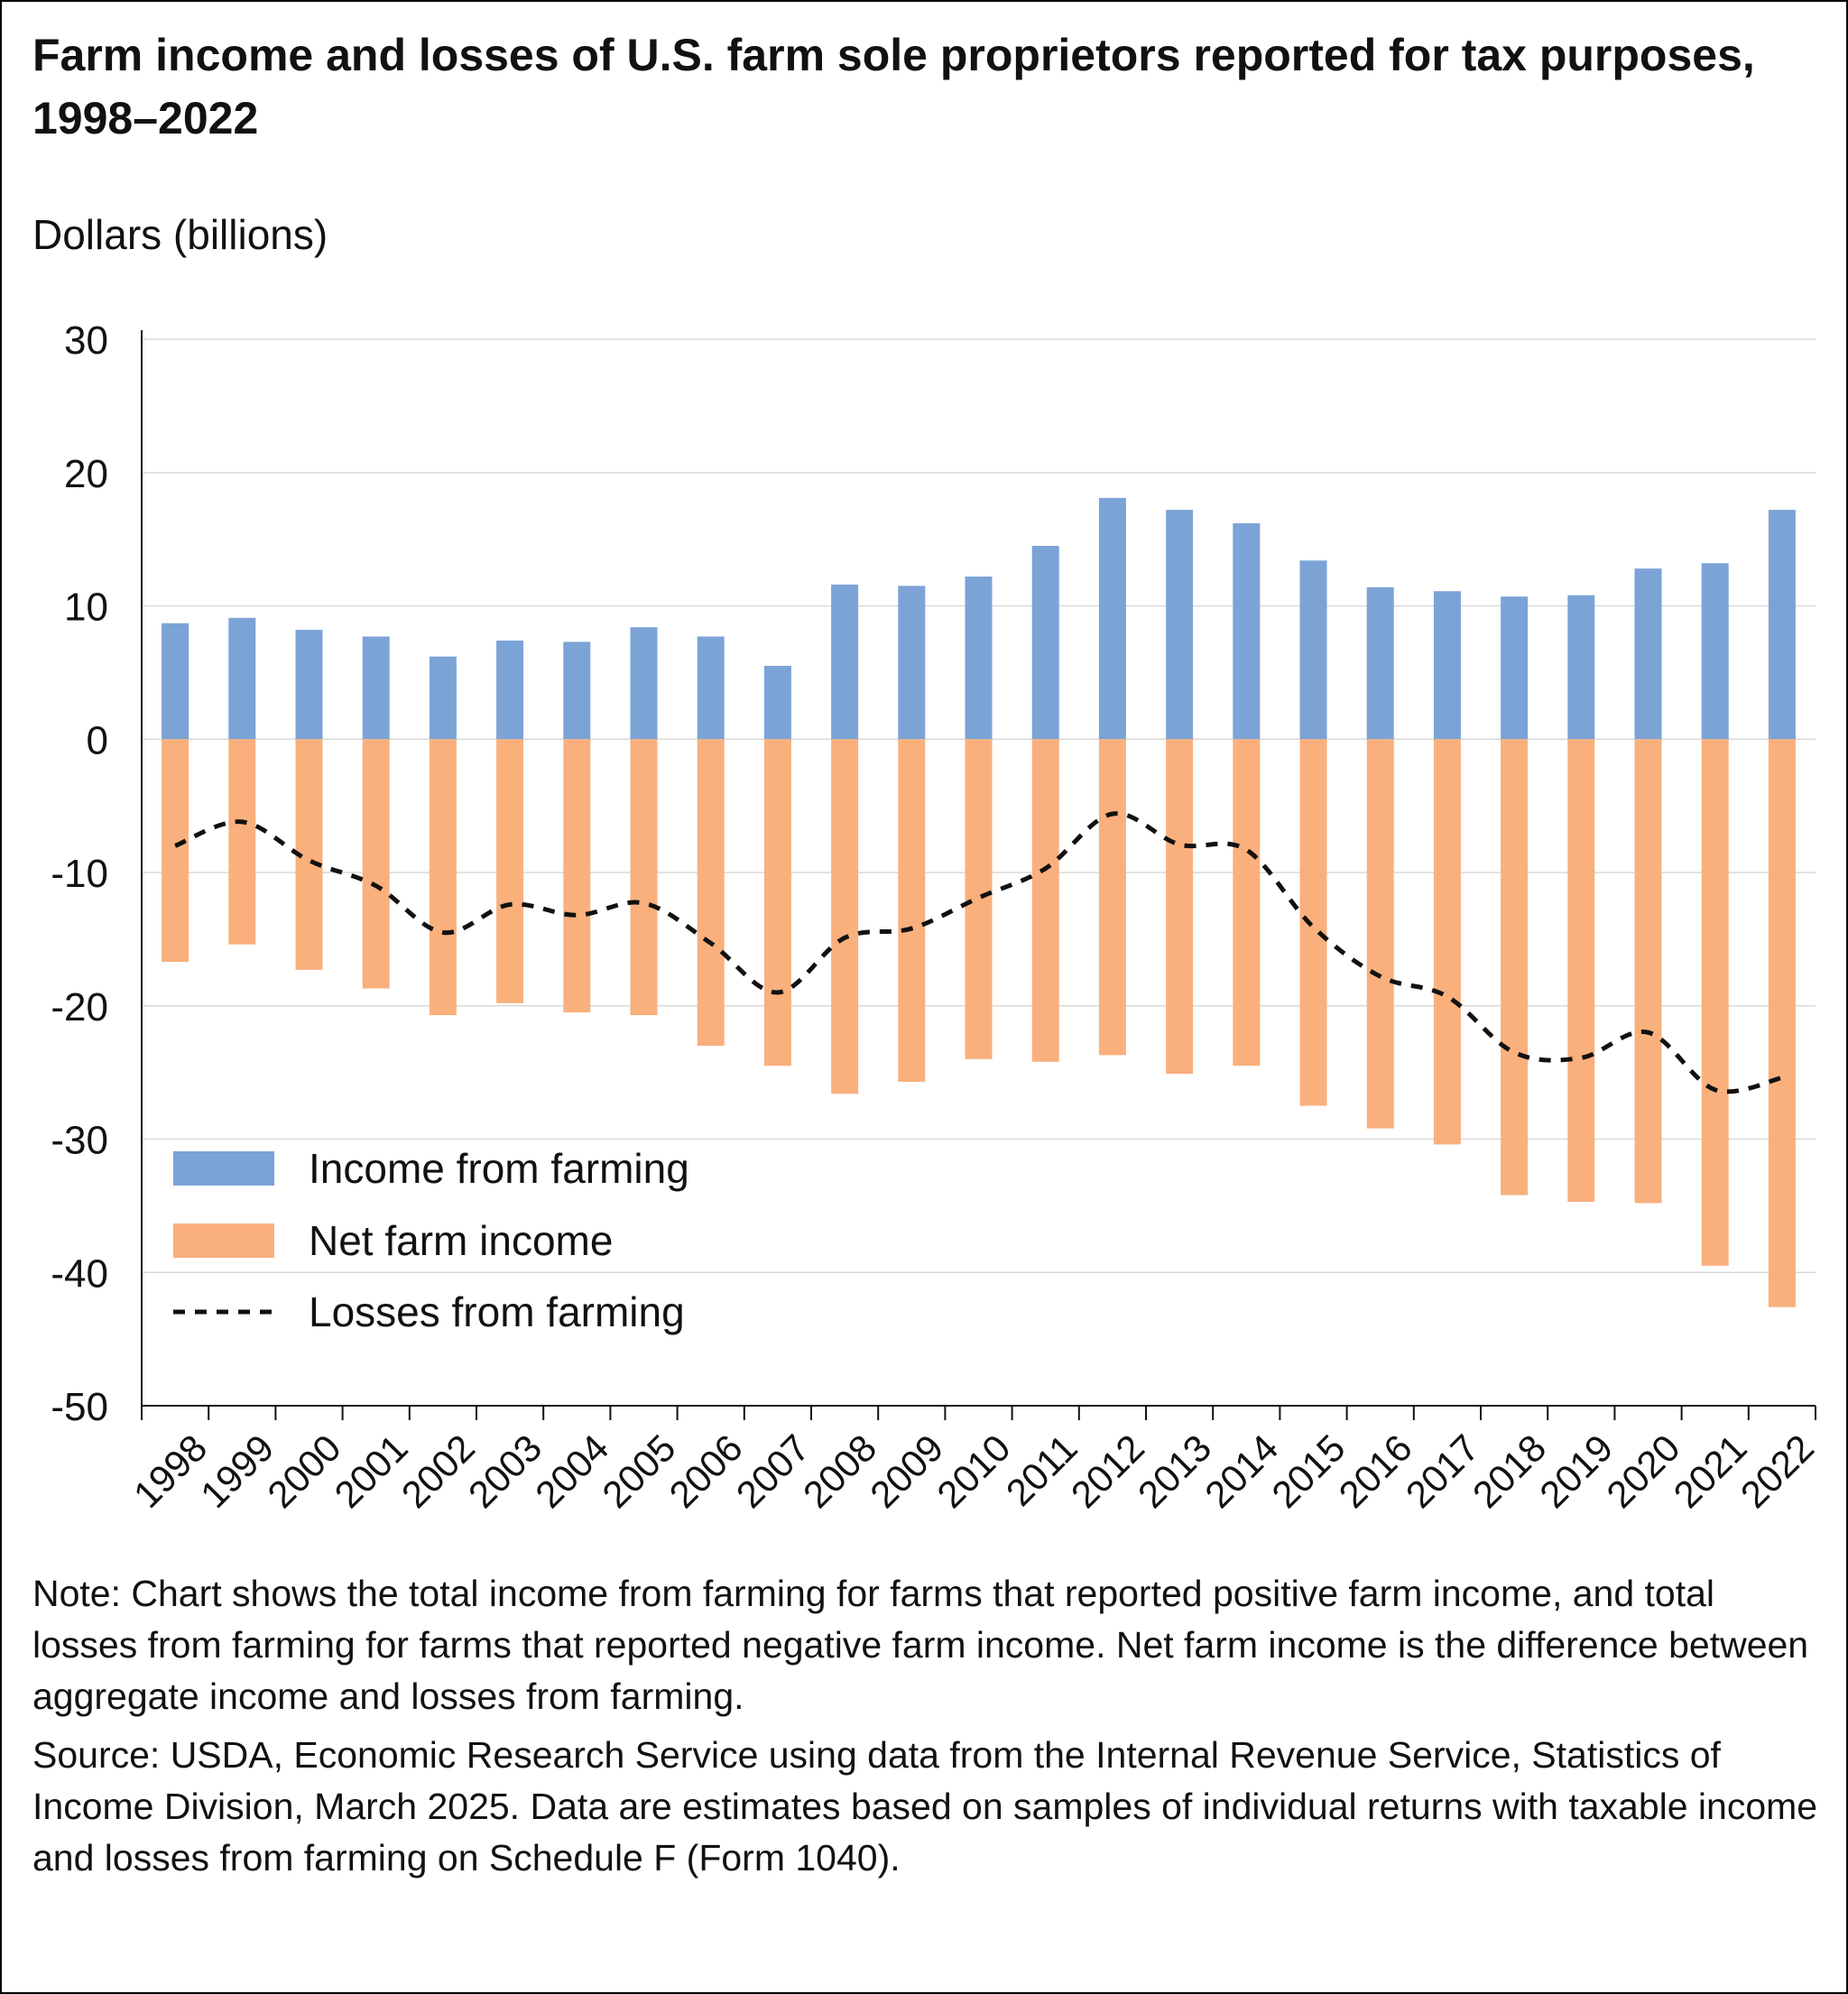  Describe the element at coordinates (79, 874) in the screenshot. I see `y-tick-label: -10` at that location.